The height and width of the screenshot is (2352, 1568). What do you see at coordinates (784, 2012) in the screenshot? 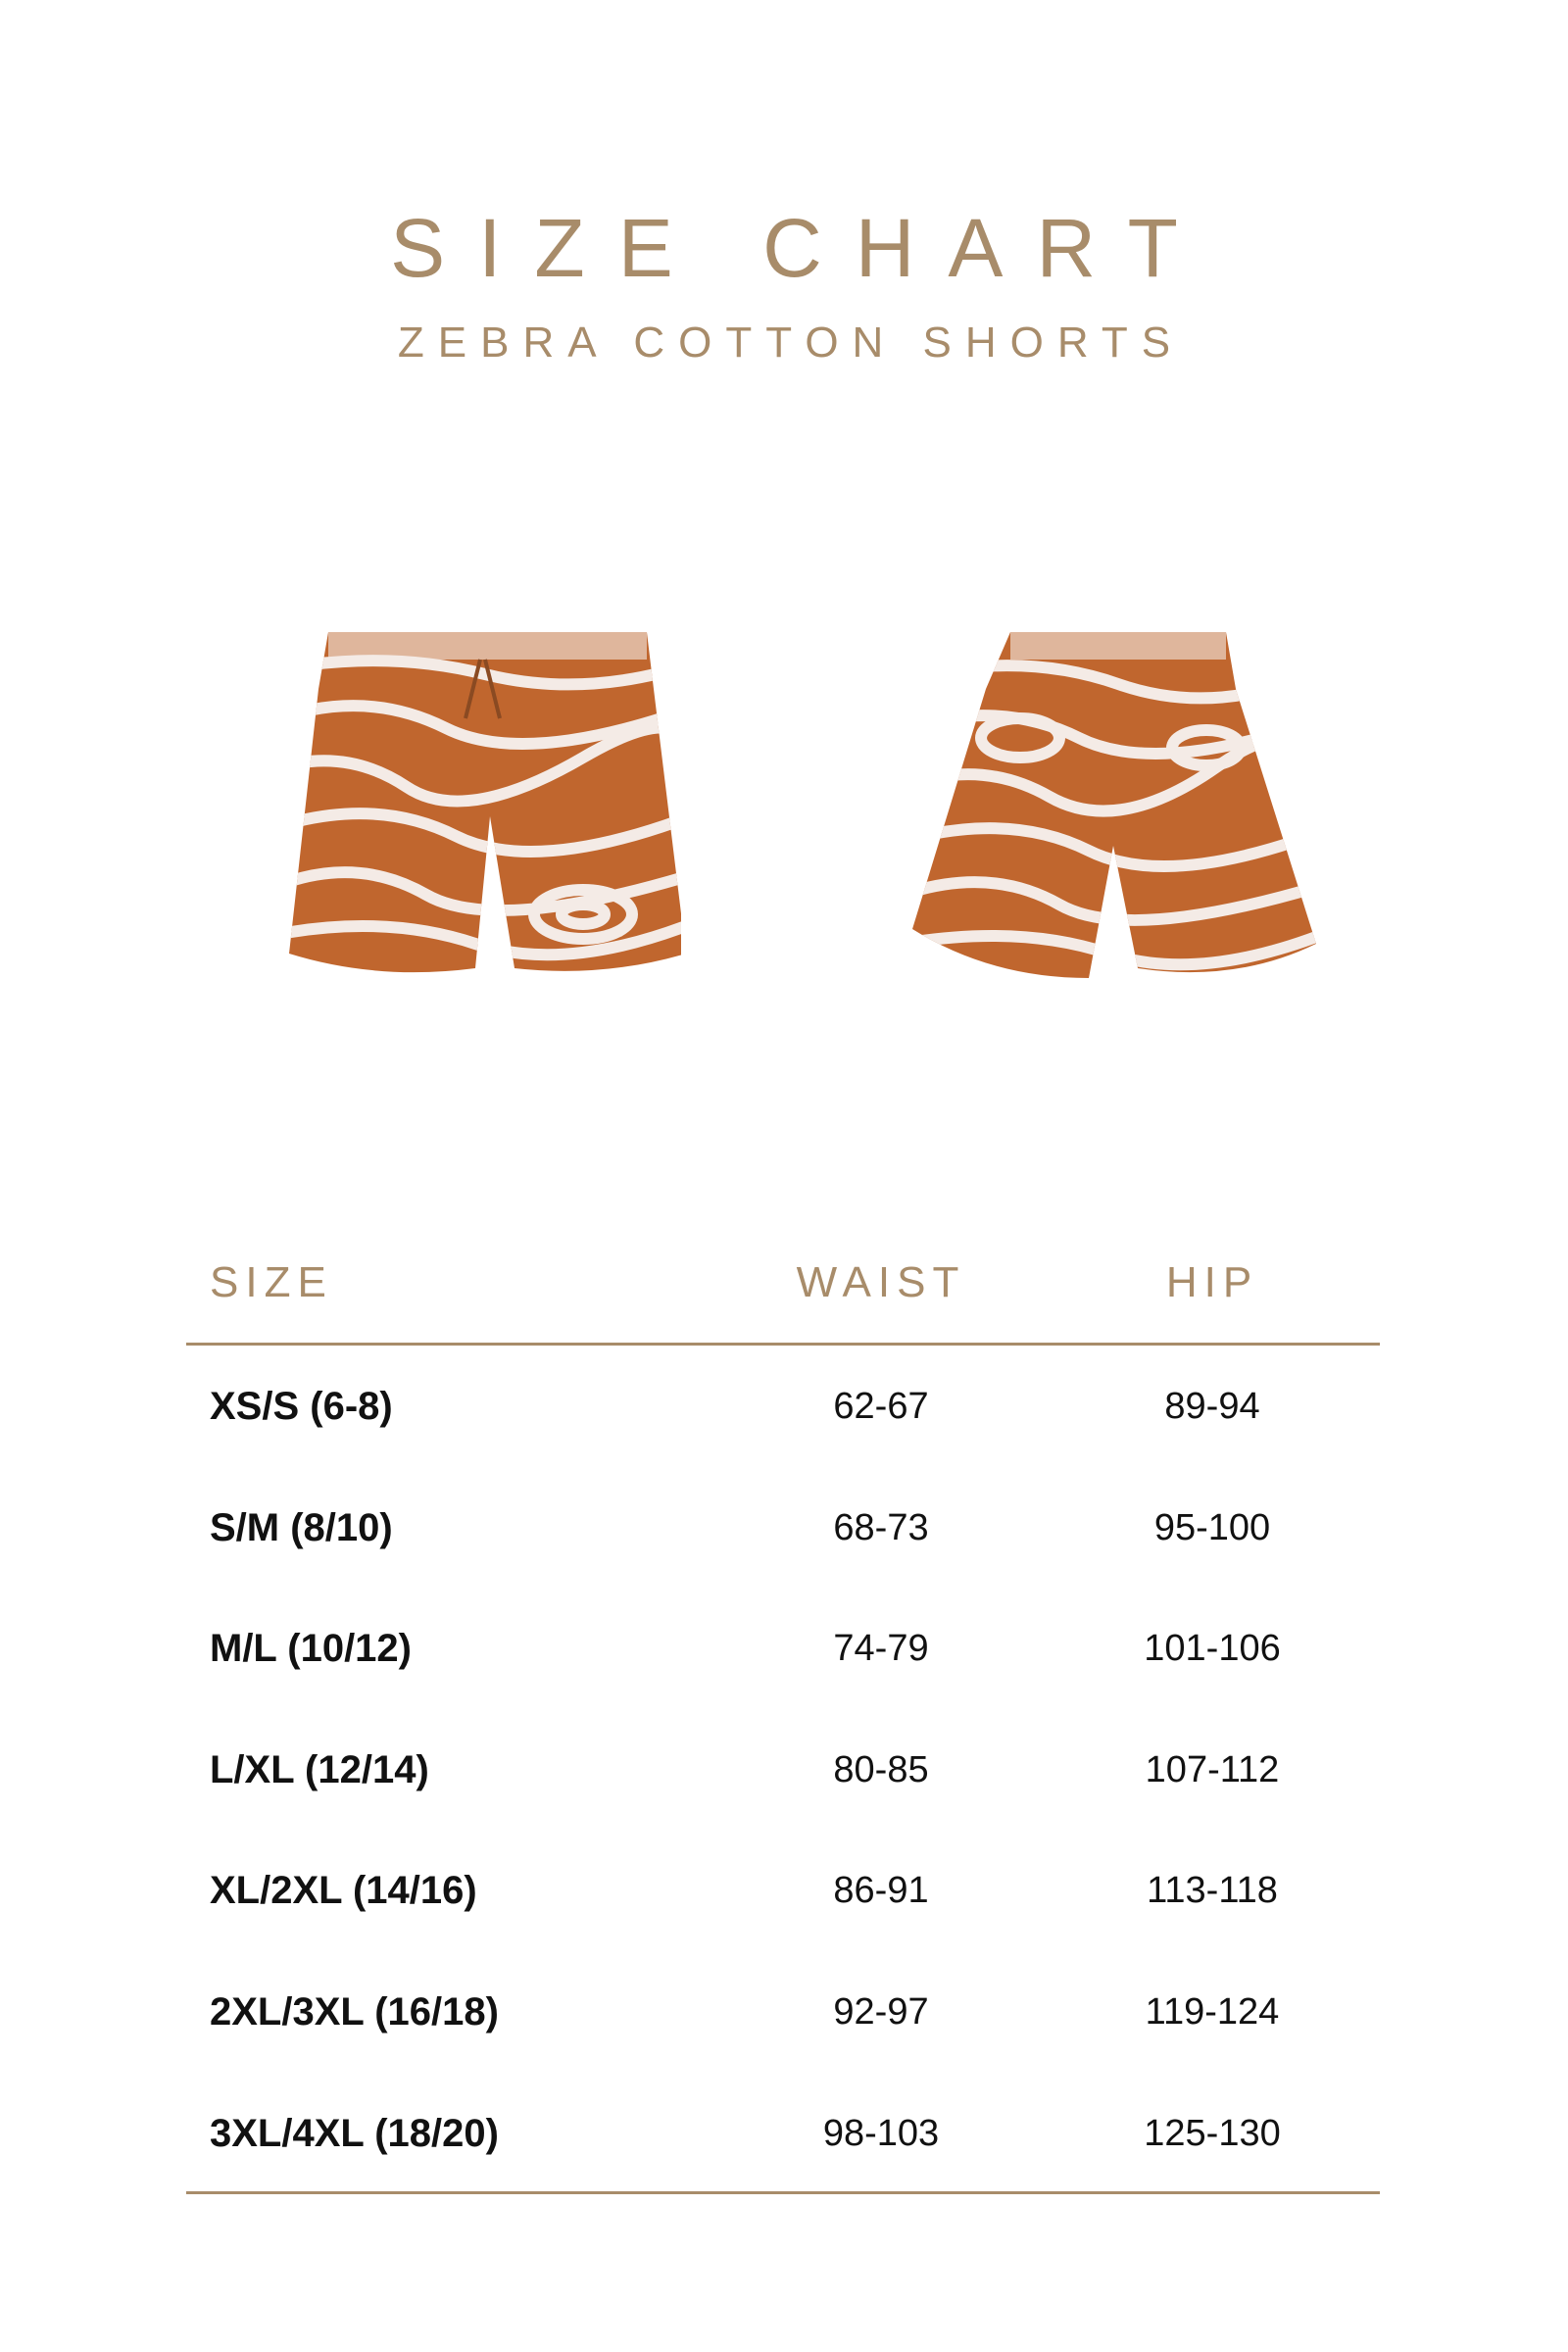
I see `table-row: 2XL/3XL (16/18) 92-97 119-124` at bounding box center [784, 2012].